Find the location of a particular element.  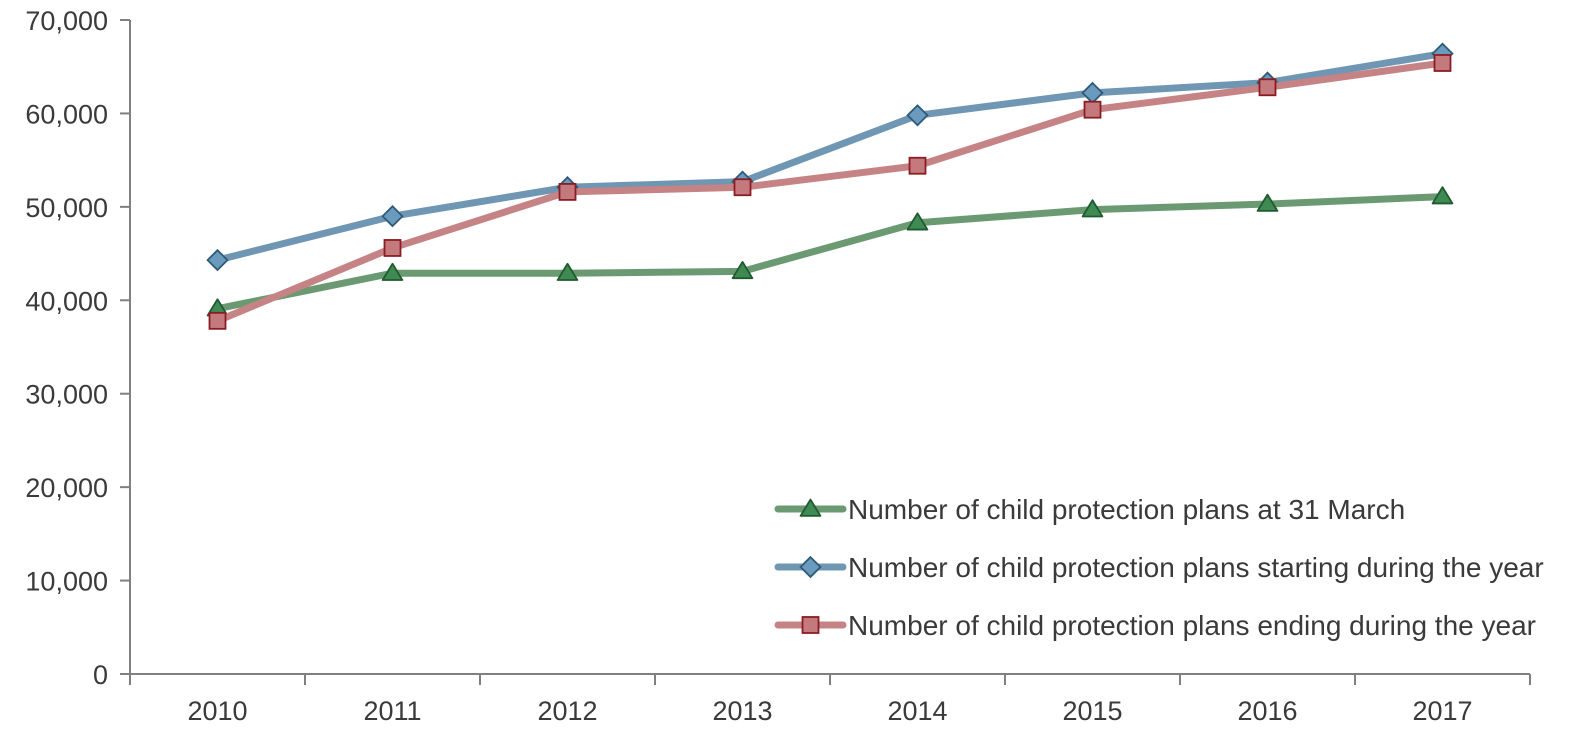

y-tick-label: 10,000 is located at coordinates (66, 582).